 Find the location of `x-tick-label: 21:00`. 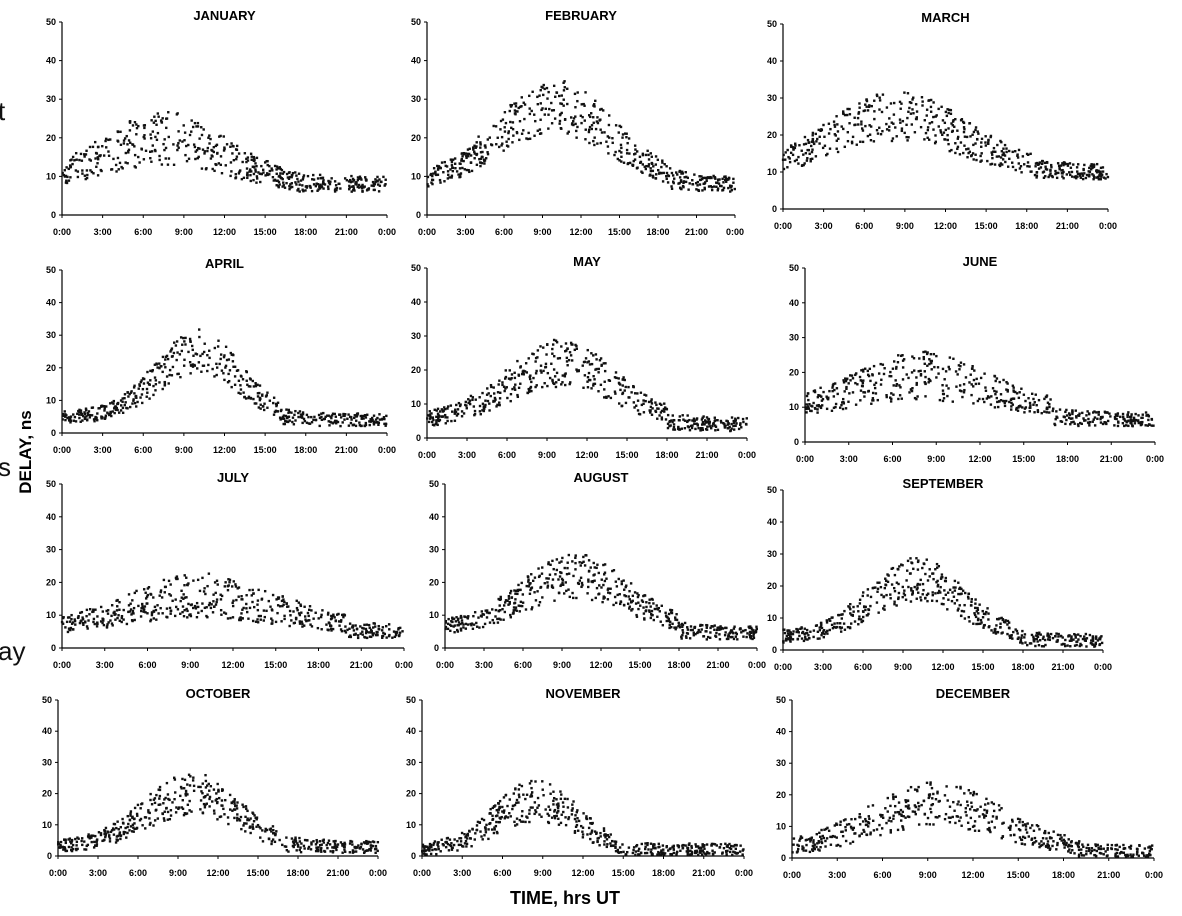

x-tick-label: 21:00 is located at coordinates (361, 665).